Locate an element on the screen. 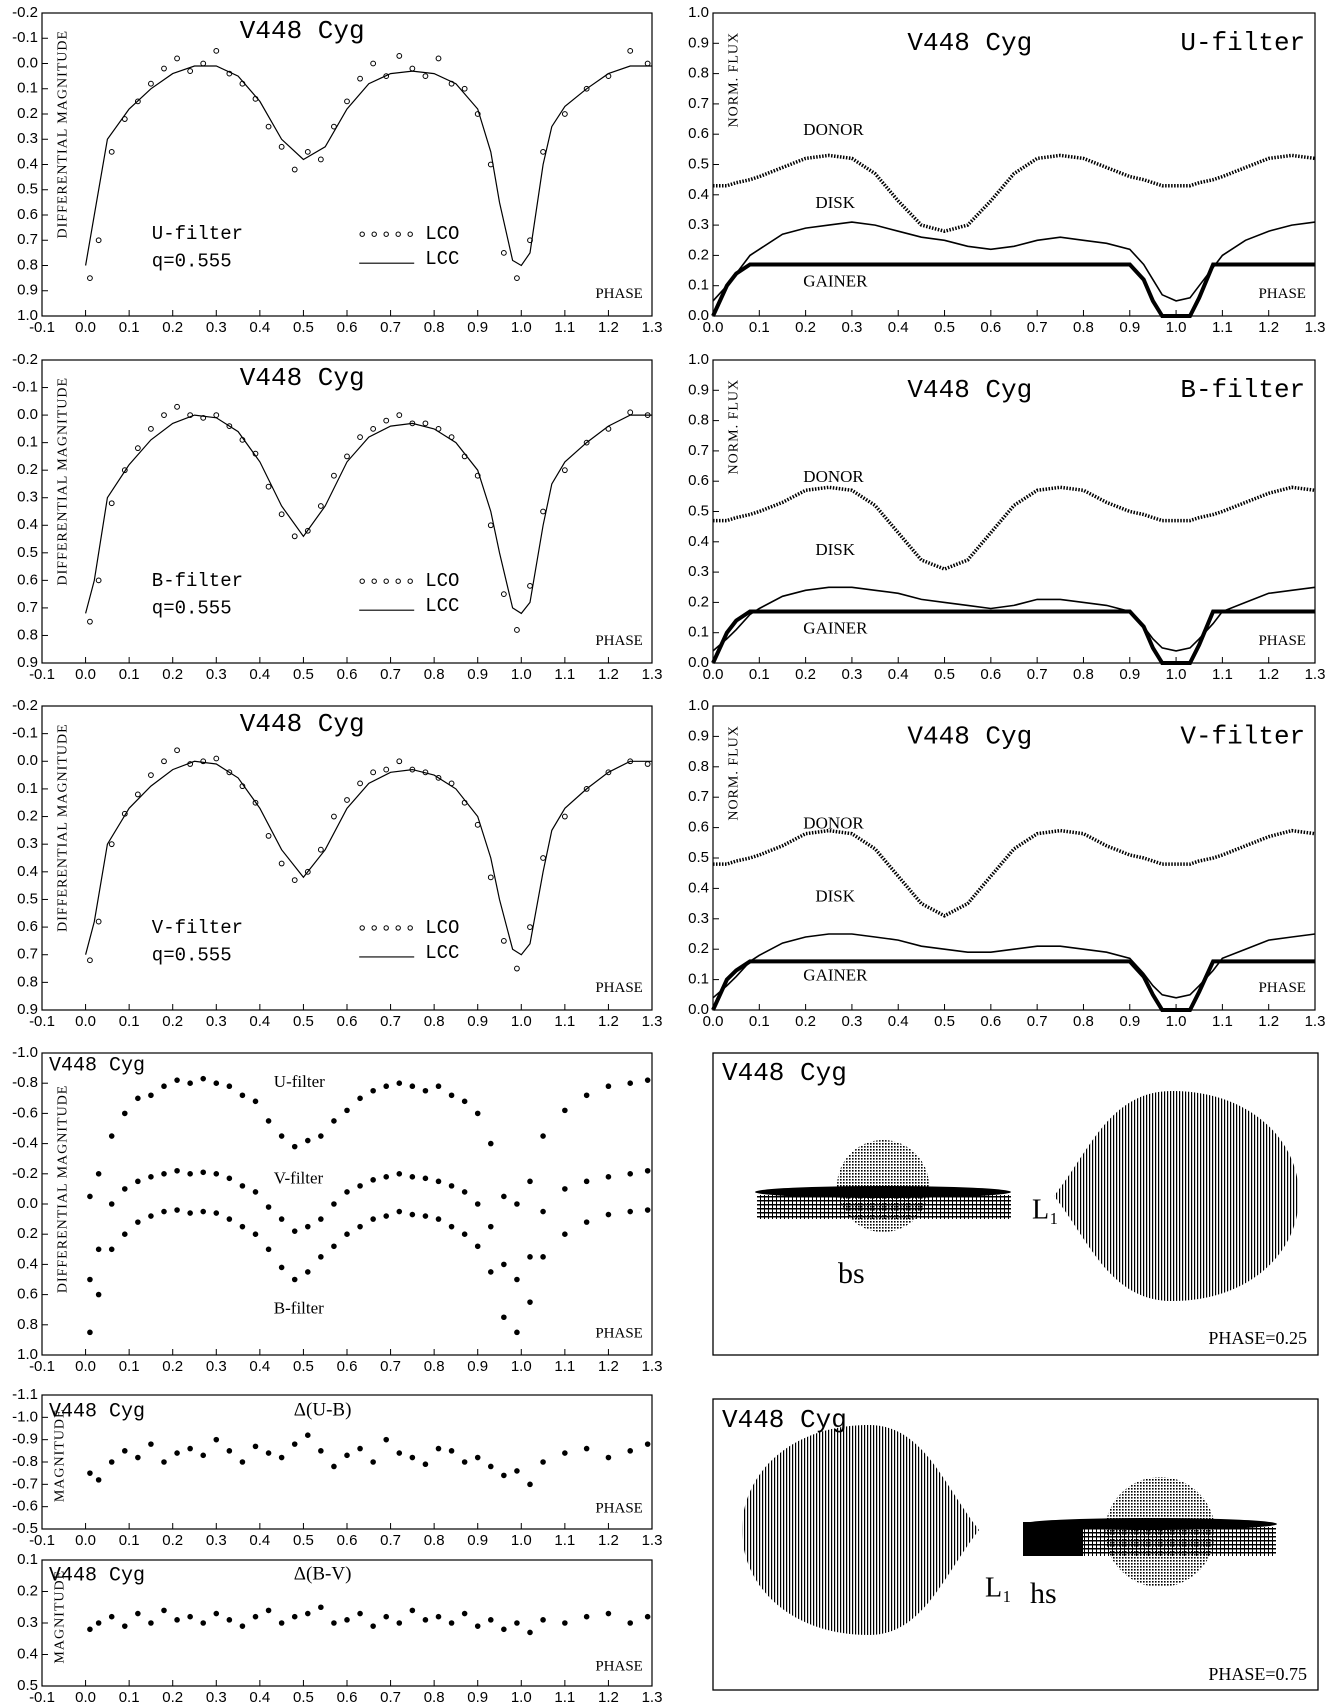  y-tick-label: -1.0 is located at coordinates (25, 1416).